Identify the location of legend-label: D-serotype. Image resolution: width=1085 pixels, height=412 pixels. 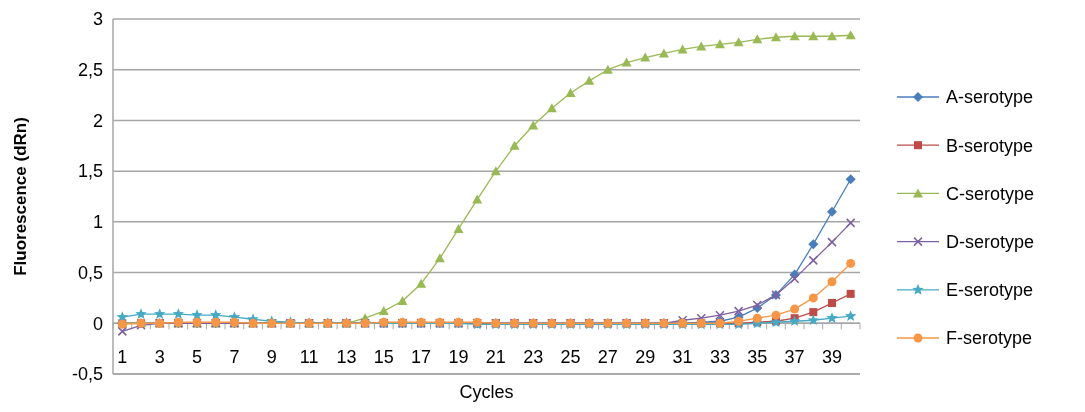
(990, 241).